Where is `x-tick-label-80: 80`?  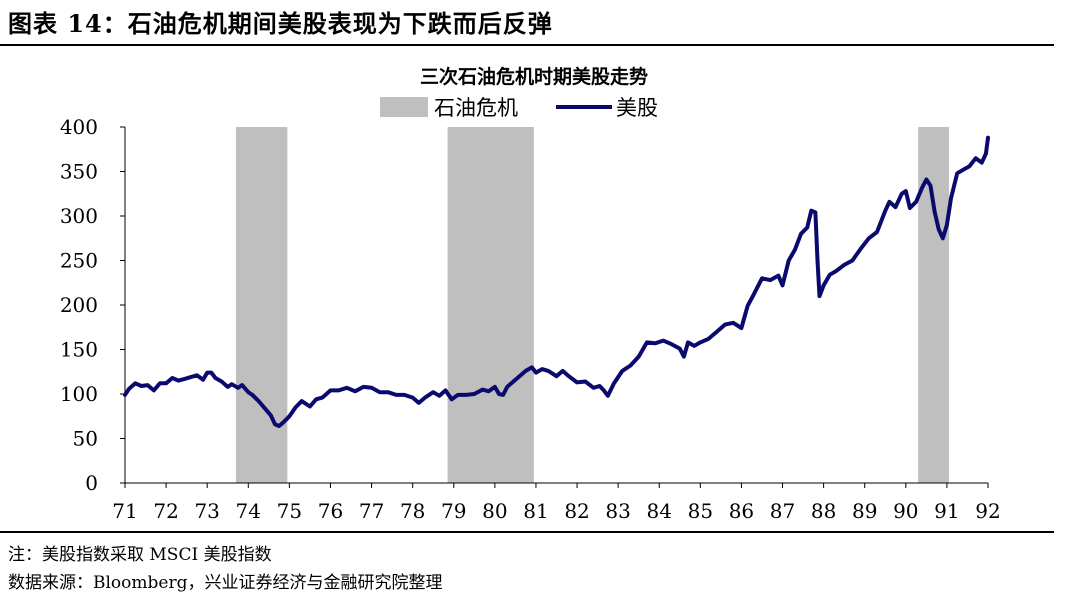
x-tick-label-80: 80 is located at coordinates (494, 511).